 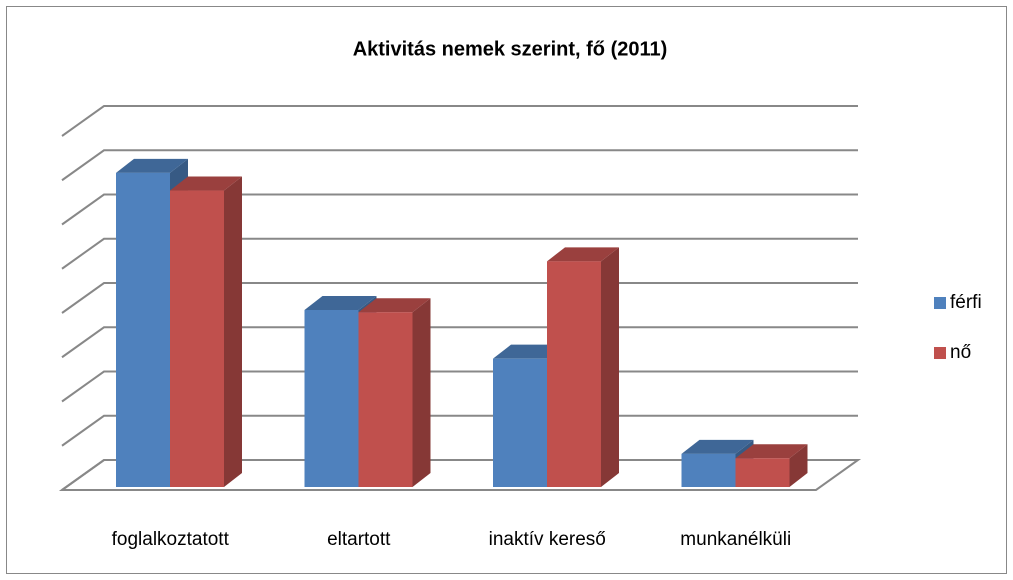 I want to click on x-tick-label: munkanélküli, so click(x=735, y=539).